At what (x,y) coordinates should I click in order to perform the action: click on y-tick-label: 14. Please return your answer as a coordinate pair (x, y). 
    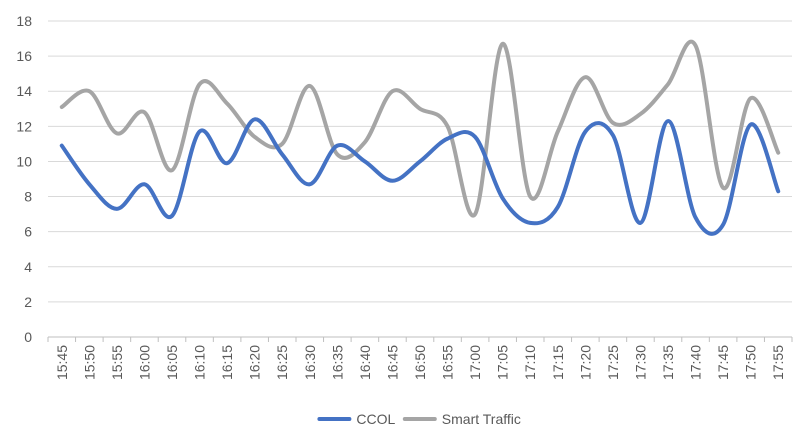
    Looking at the image, I should click on (24, 91).